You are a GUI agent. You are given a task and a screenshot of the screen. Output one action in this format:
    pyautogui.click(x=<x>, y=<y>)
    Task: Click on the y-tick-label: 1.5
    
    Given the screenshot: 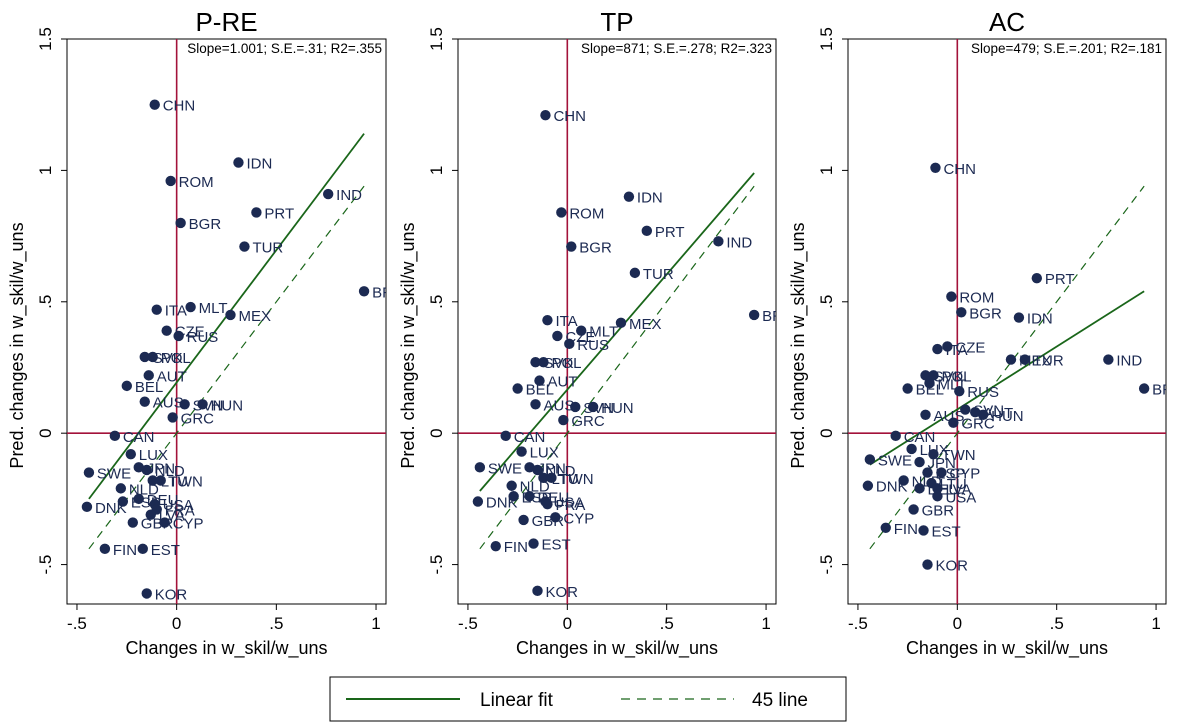 What is the action you would take?
    pyautogui.click(x=436, y=39)
    